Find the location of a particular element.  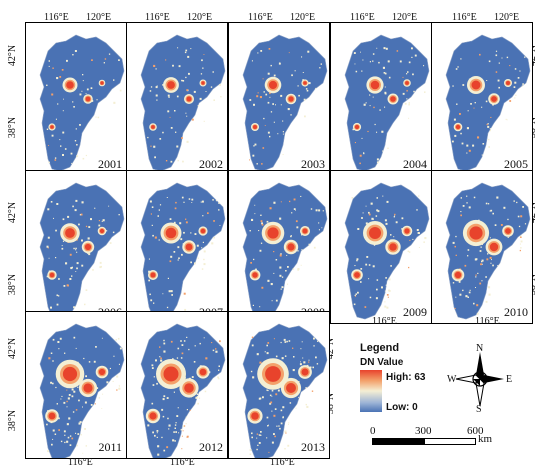

scale-label-600: 600 is located at coordinates (475, 431).